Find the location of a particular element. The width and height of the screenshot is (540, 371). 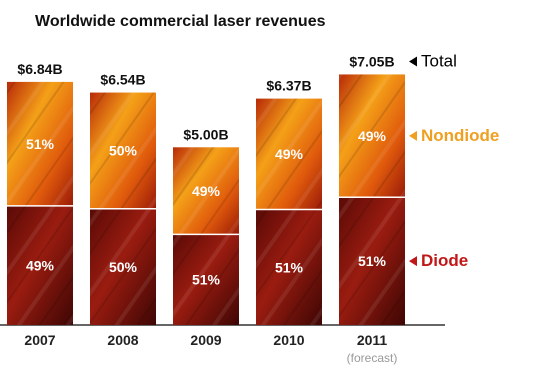

diode-pct-2010: 51% is located at coordinates (289, 267).